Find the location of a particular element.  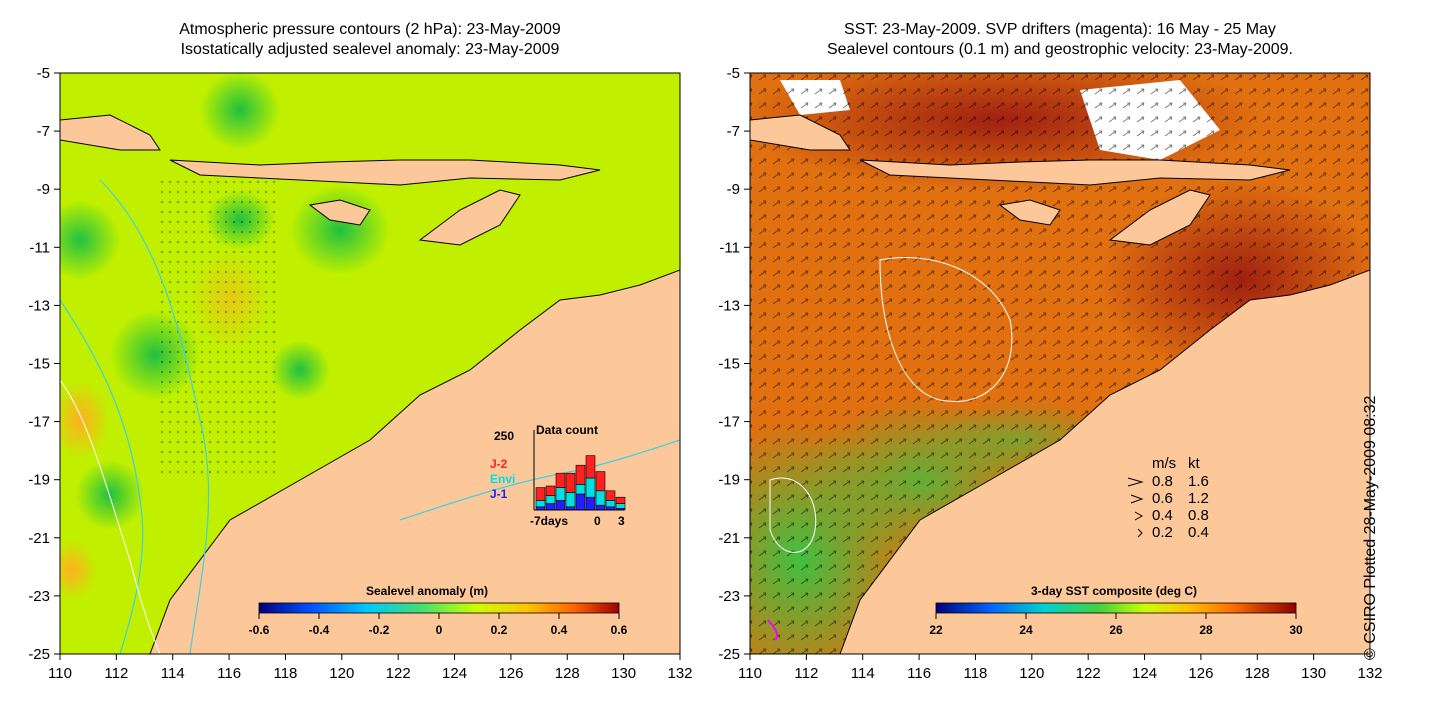

colorbar-tick-label: 0.2 is located at coordinates (499, 630).